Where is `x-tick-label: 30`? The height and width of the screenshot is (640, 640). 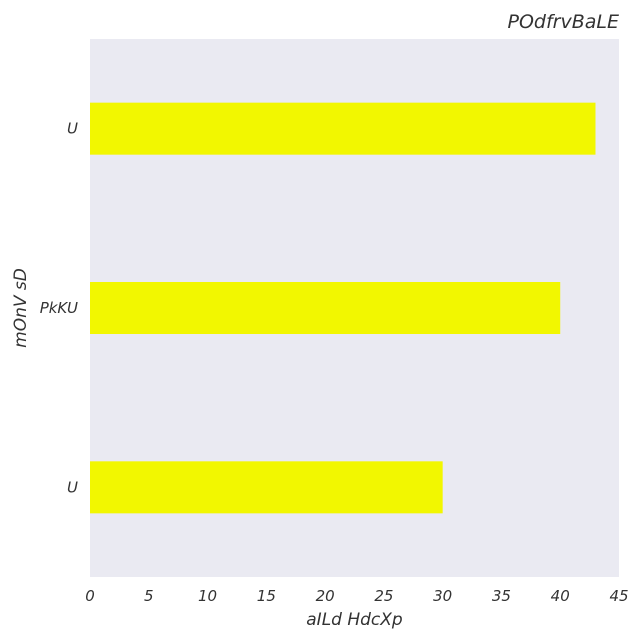
x-tick-label: 30 is located at coordinates (442, 596).